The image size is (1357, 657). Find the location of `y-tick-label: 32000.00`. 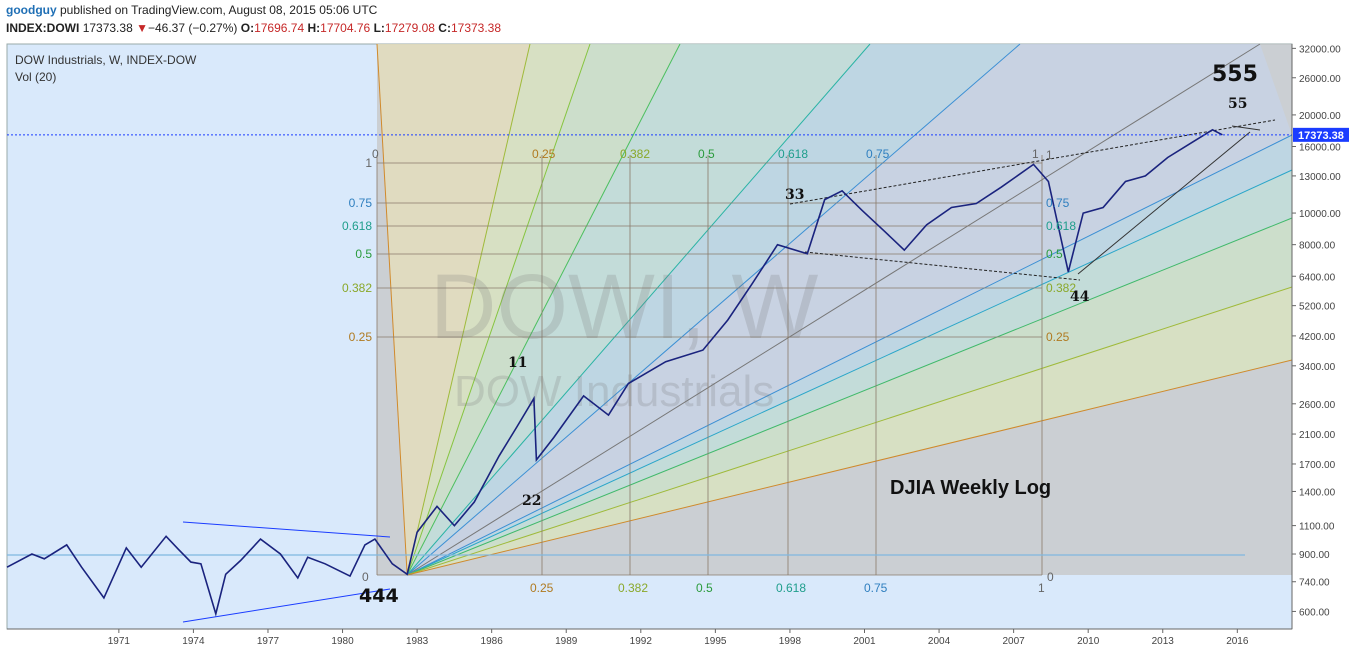

y-tick-label: 32000.00 is located at coordinates (1320, 49).